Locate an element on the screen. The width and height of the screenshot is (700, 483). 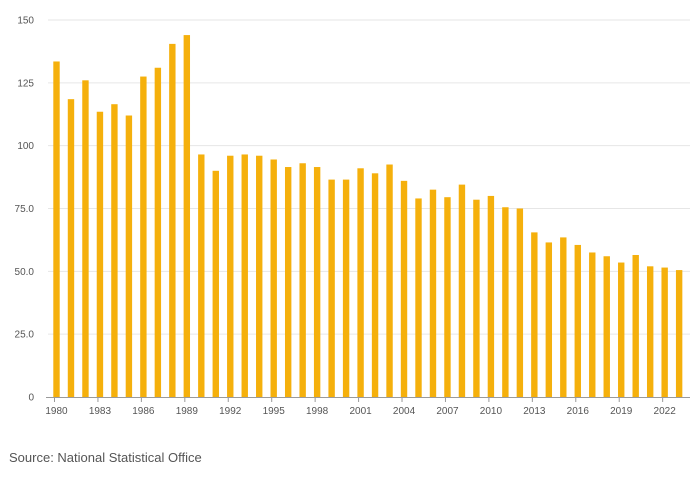
y-axis-labels: 0 25.0 50.0 75.0 100 125 150 is located at coordinates (25, 210).